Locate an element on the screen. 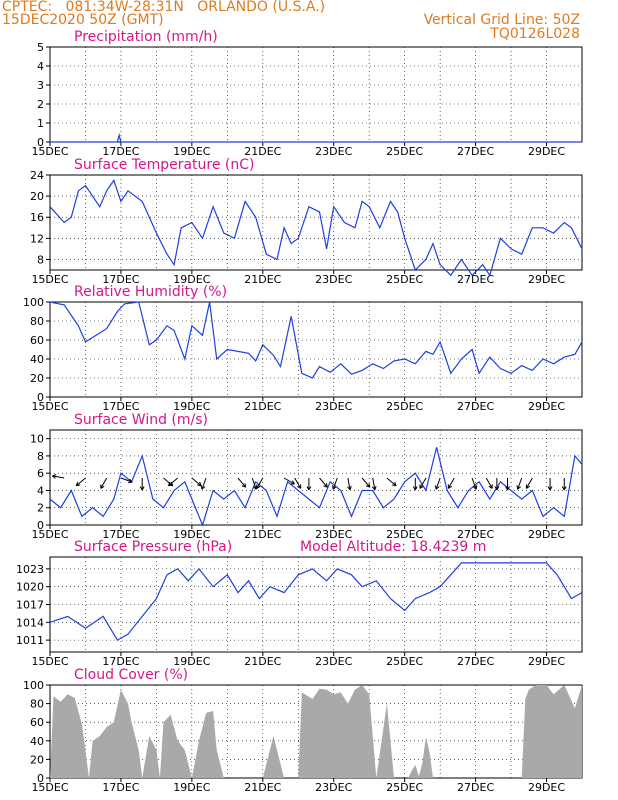 Image resolution: width=618 pixels, height=800 pixels. y-tick-label: 2 is located at coordinates (40, 104).